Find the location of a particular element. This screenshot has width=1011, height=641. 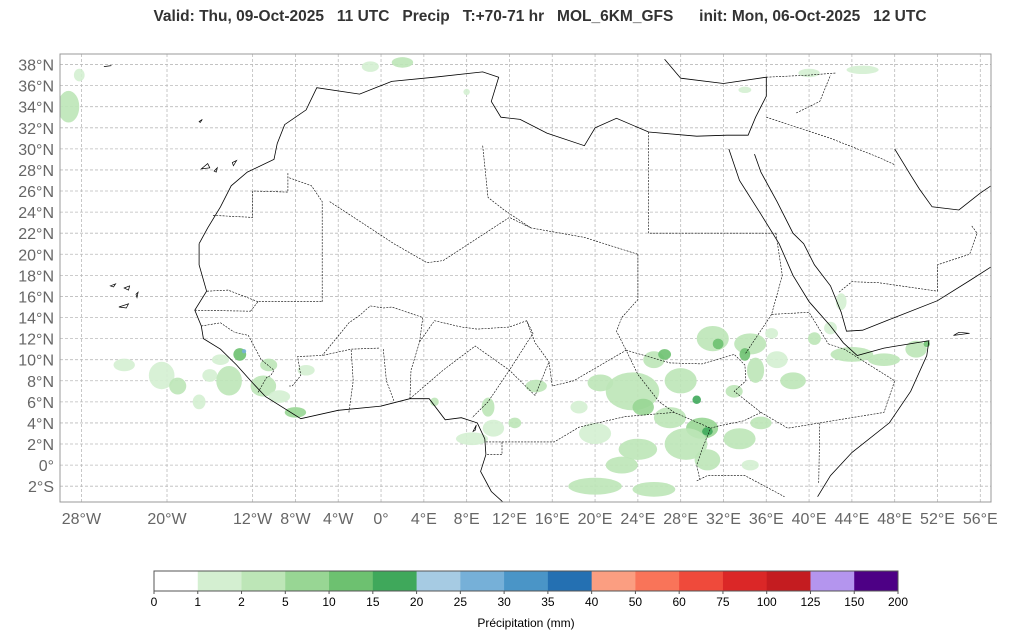

lat-tick-label: 6°N is located at coordinates (40, 403).